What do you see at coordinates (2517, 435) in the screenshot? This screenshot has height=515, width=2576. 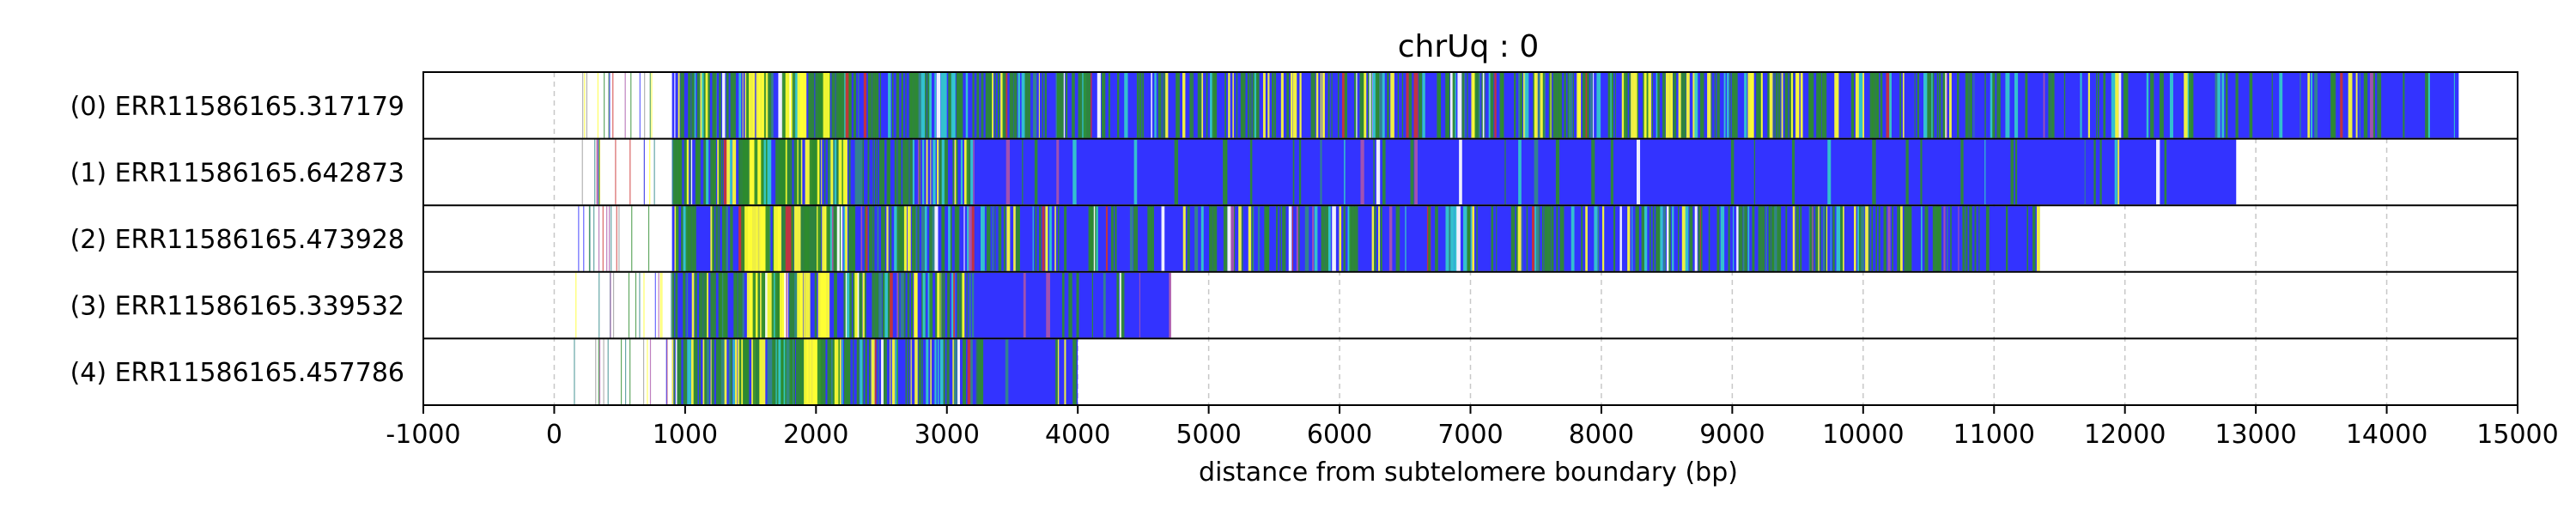 I see `x-tick-label: 15000` at bounding box center [2517, 435].